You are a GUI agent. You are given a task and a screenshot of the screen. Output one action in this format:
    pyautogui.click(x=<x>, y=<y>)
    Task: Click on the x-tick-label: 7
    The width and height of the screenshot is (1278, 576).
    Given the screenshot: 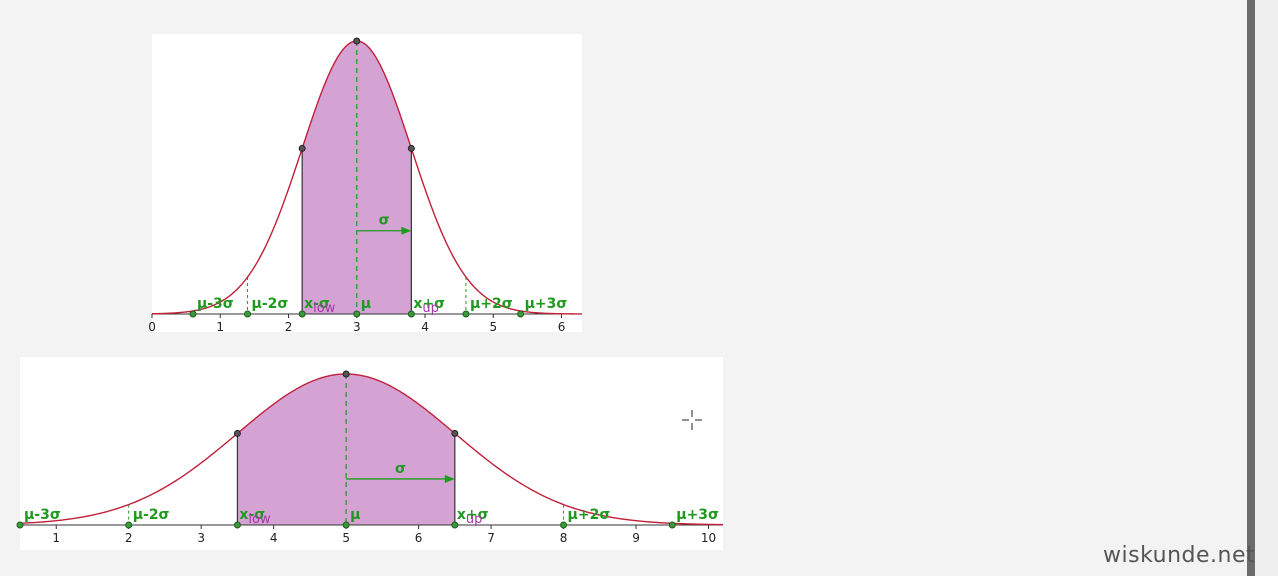 What is the action you would take?
    pyautogui.click(x=491, y=538)
    